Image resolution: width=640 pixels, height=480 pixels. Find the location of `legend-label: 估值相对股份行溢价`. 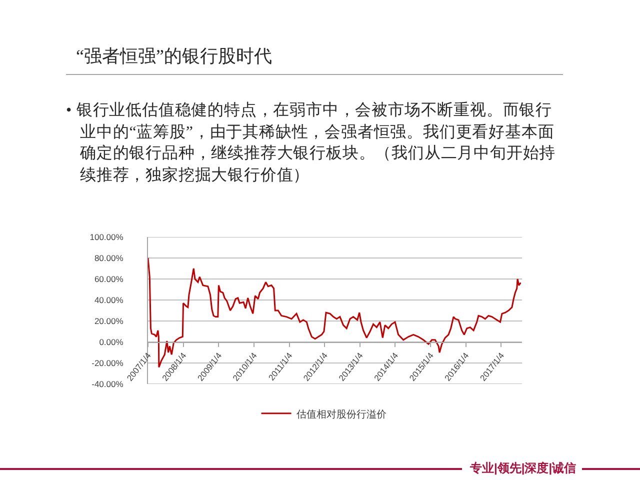

legend-label: 估值相对股份行溢价 is located at coordinates (341, 414).